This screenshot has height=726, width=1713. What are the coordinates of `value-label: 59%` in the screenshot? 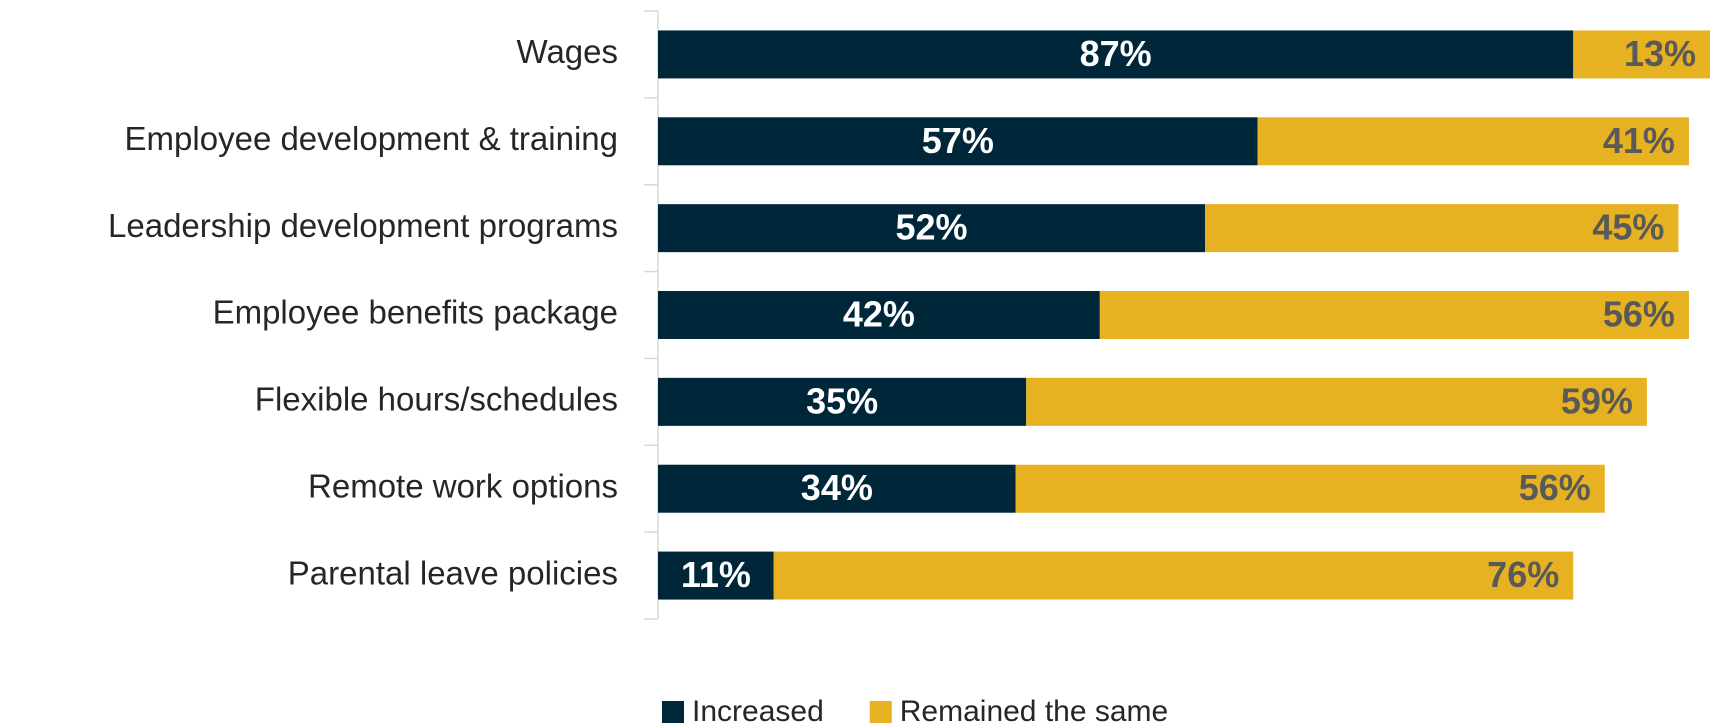 It's located at (1597, 400).